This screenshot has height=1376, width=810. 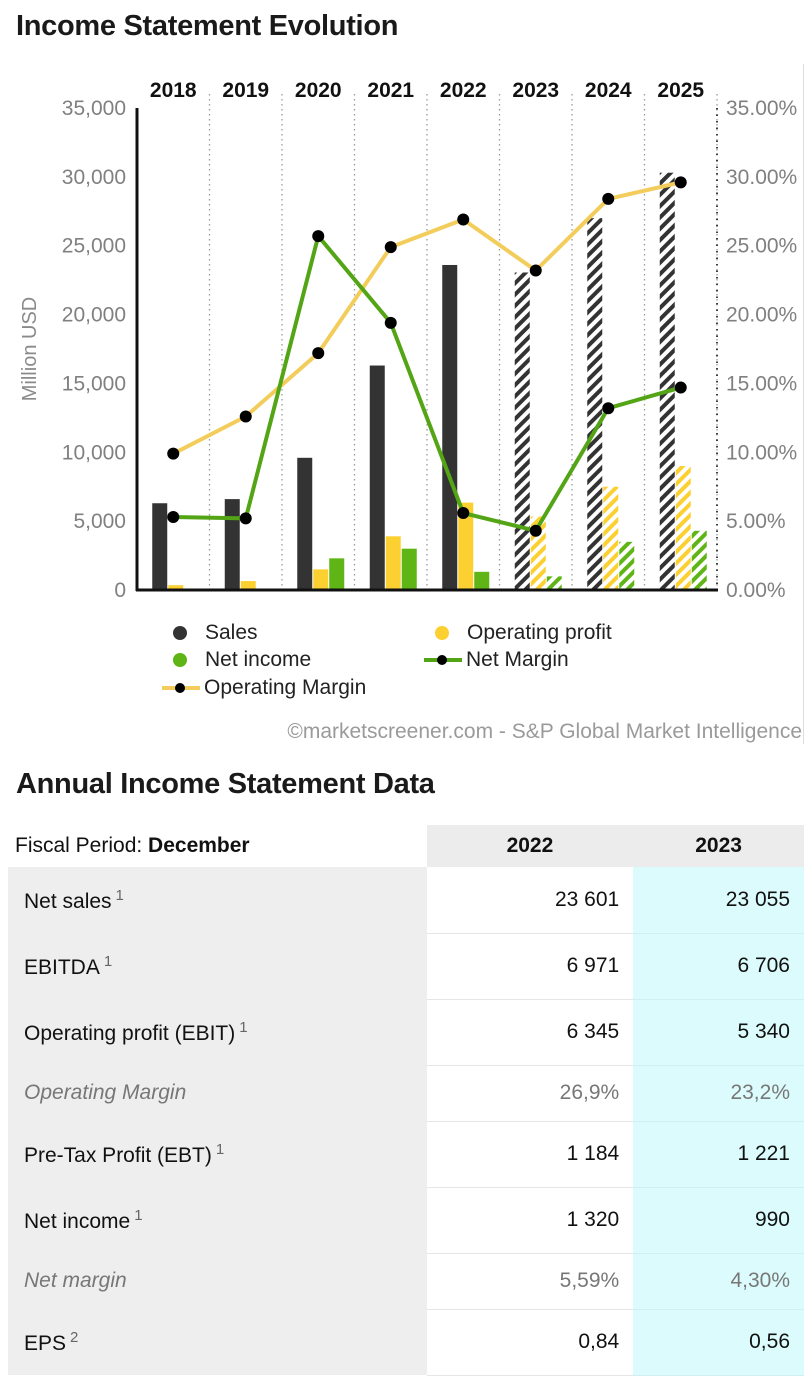 I want to click on bar-operating-profit-2019, so click(x=248, y=585).